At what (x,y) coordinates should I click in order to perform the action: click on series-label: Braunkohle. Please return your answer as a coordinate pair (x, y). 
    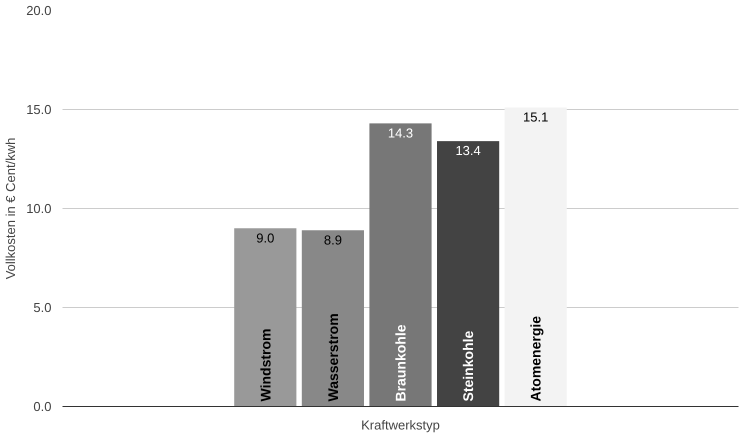
    Looking at the image, I should click on (400, 363).